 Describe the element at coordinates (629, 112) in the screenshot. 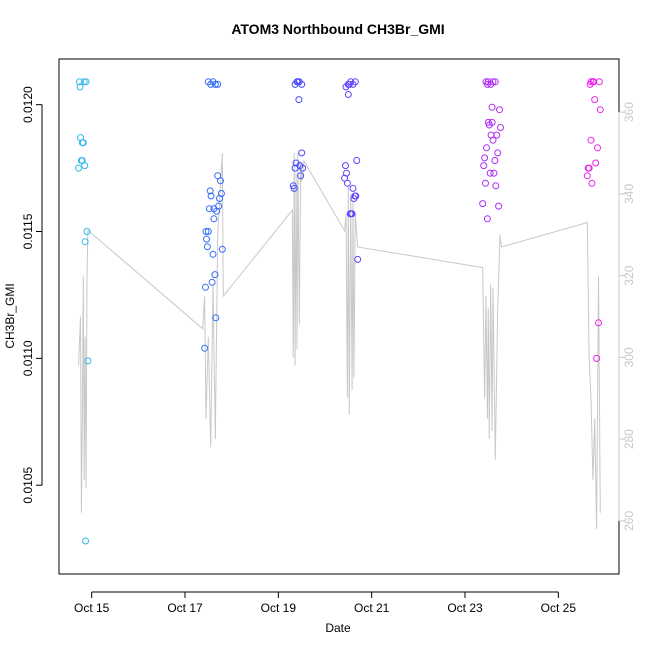

I see `y2-tick-label: 360` at that location.